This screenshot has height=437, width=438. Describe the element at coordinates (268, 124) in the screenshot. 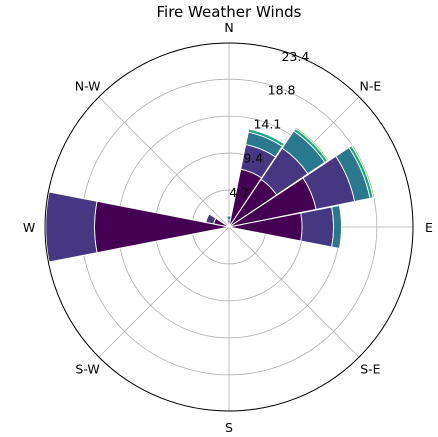

I see `radial-tick-label-2: 14.1` at that location.